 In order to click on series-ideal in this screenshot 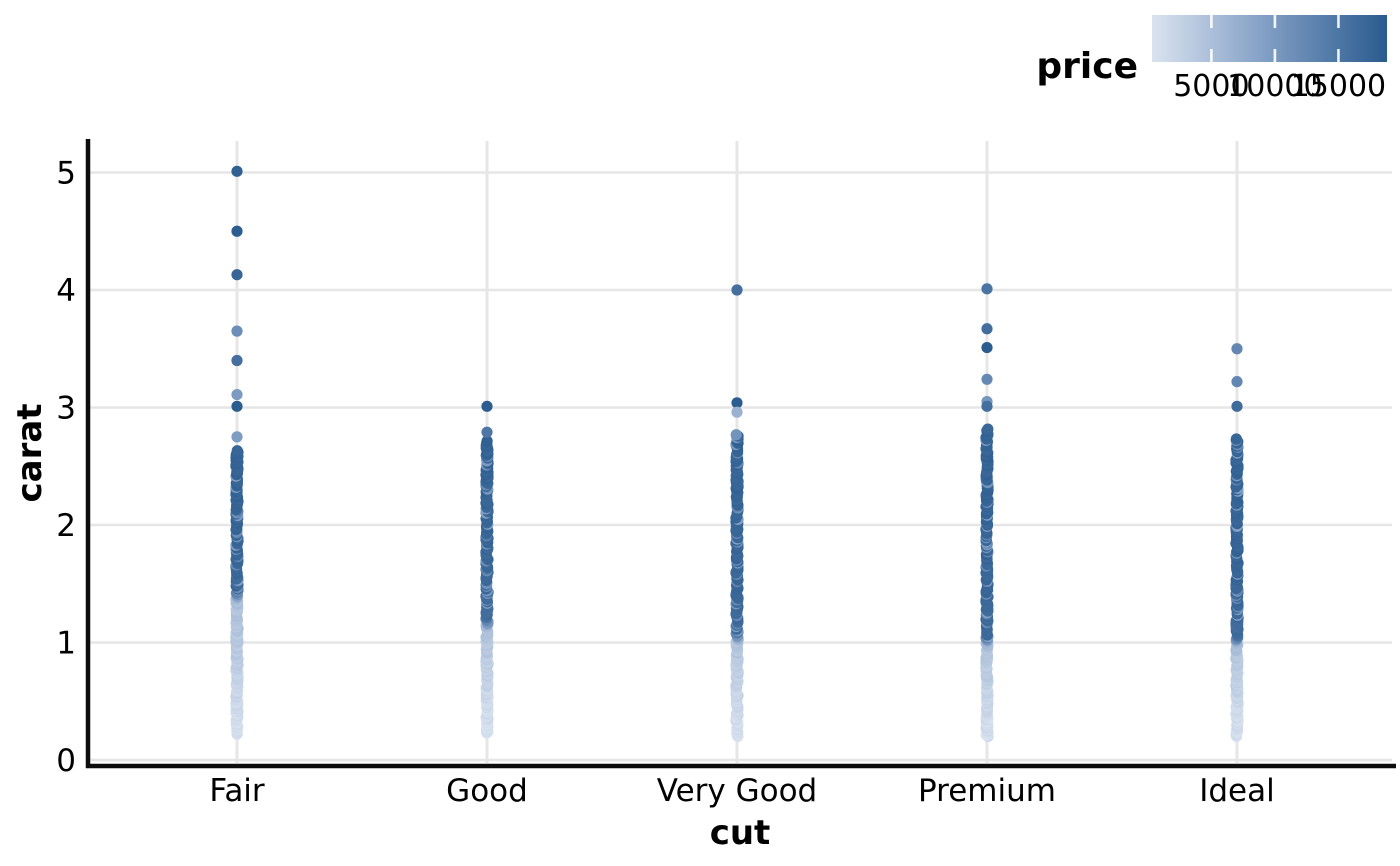, I will do `click(1237, 543)`.